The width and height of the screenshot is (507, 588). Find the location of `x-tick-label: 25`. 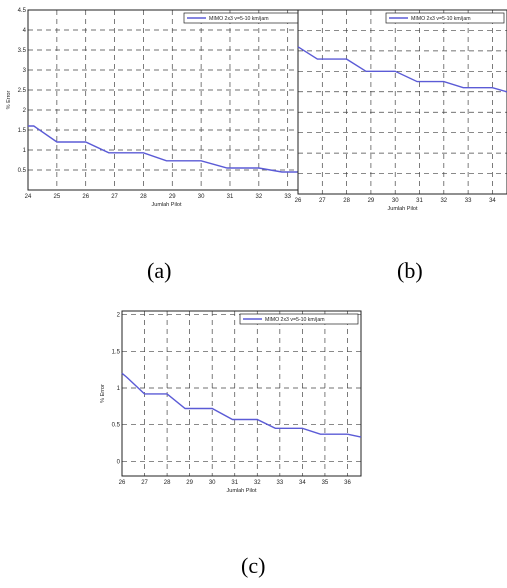

x-tick-label: 25 is located at coordinates (57, 197).